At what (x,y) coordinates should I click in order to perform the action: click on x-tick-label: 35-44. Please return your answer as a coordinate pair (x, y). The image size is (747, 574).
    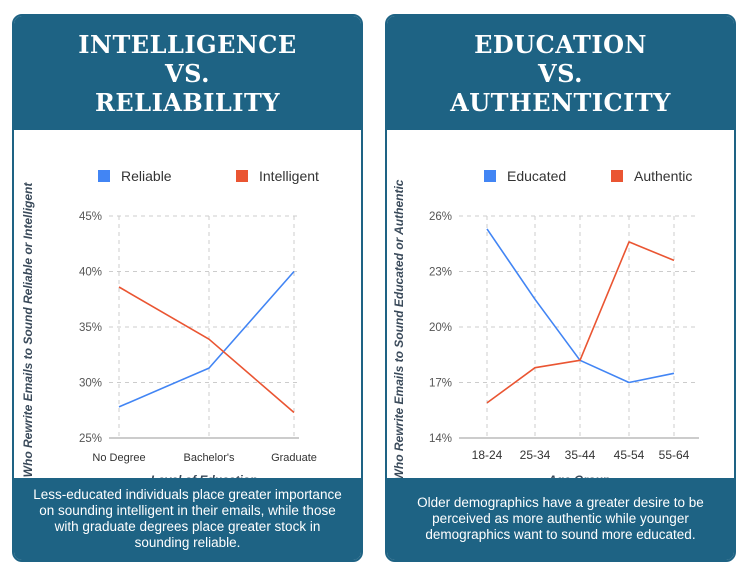
    Looking at the image, I should click on (580, 455).